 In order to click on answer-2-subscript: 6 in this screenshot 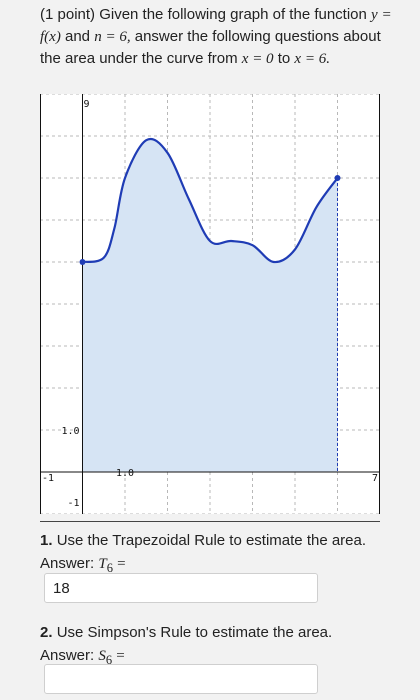, I will do `click(109, 660)`.